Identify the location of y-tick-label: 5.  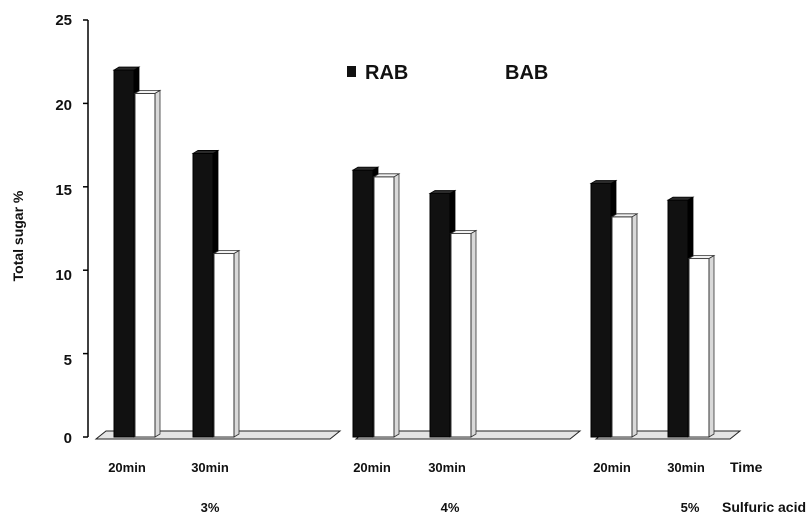
(68, 360).